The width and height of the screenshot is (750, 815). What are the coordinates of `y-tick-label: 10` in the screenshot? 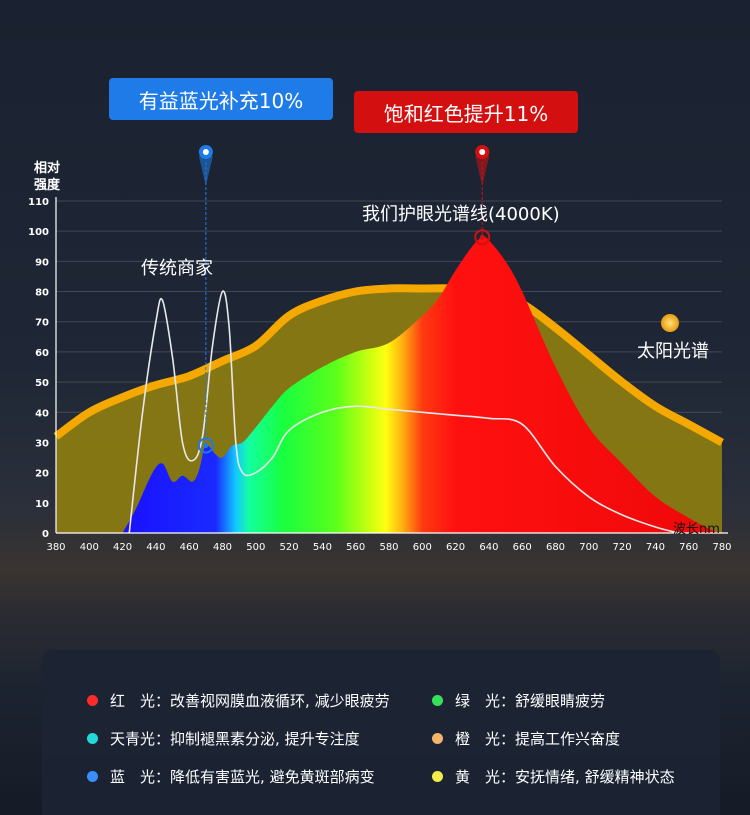 It's located at (42, 504).